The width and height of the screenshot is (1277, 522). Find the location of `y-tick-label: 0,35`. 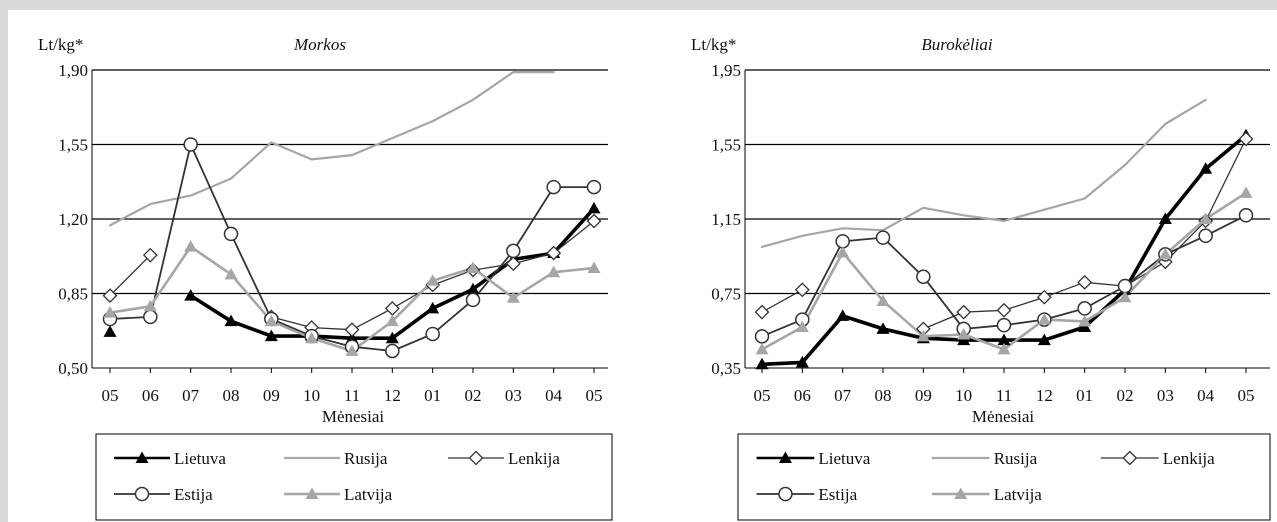

y-tick-label: 0,35 is located at coordinates (726, 368).